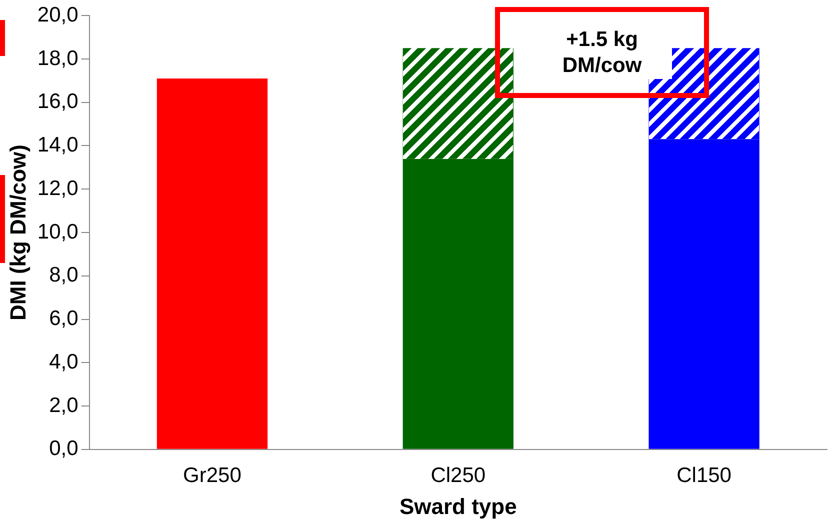 The image size is (831, 521). What do you see at coordinates (63, 318) in the screenshot?
I see `y-tick-label: 6,0` at bounding box center [63, 318].